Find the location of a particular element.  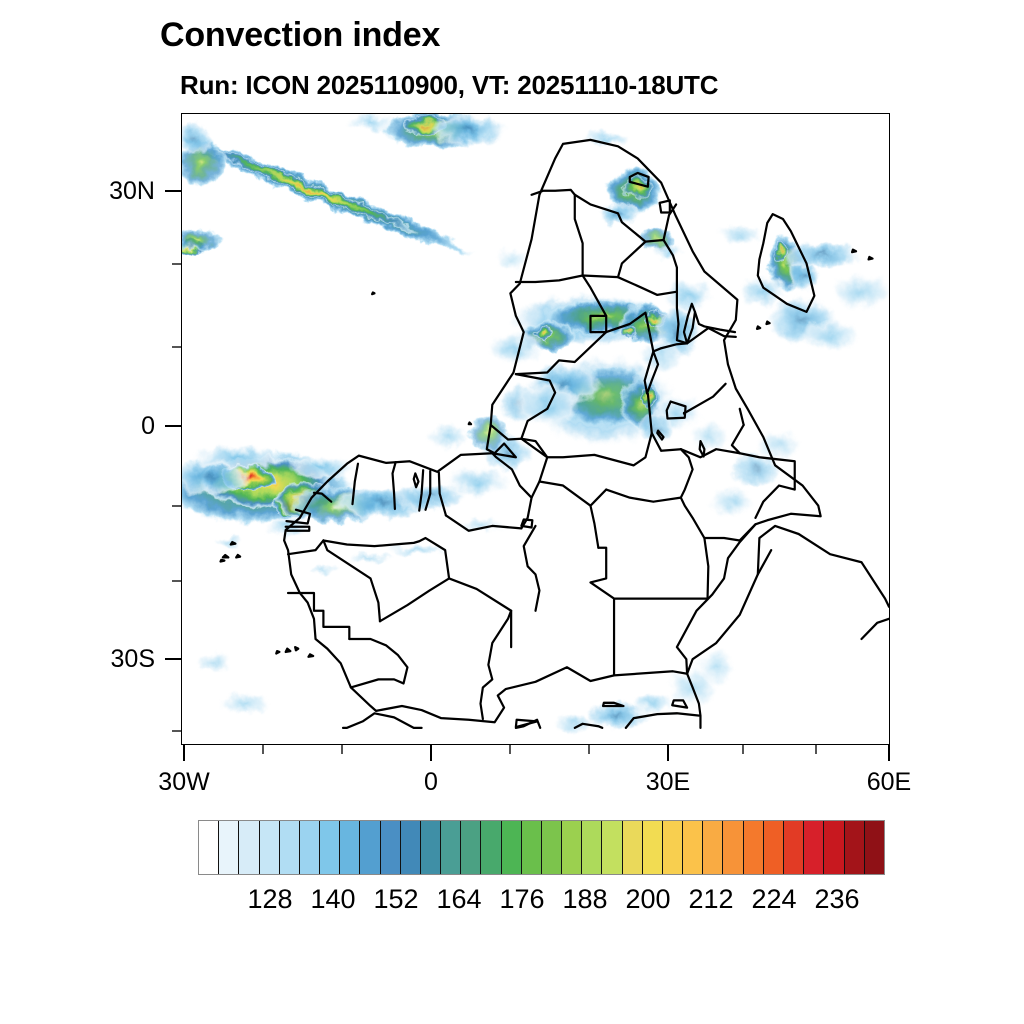

colorbar-label-236: 236 is located at coordinates (837, 899).